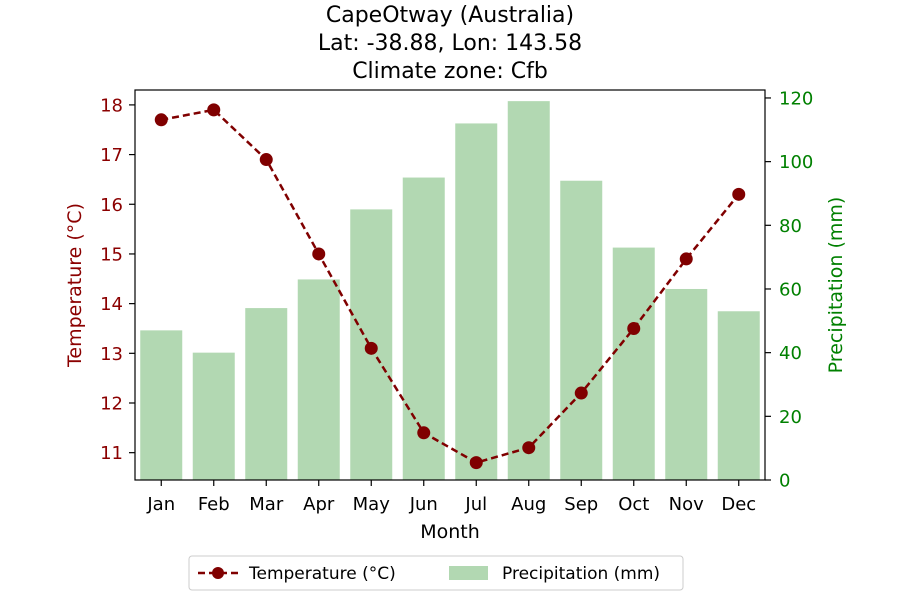 The image size is (900, 600). I want to click on left-axis: 11 12 13 14 15 16 17 18, so click(117, 279).